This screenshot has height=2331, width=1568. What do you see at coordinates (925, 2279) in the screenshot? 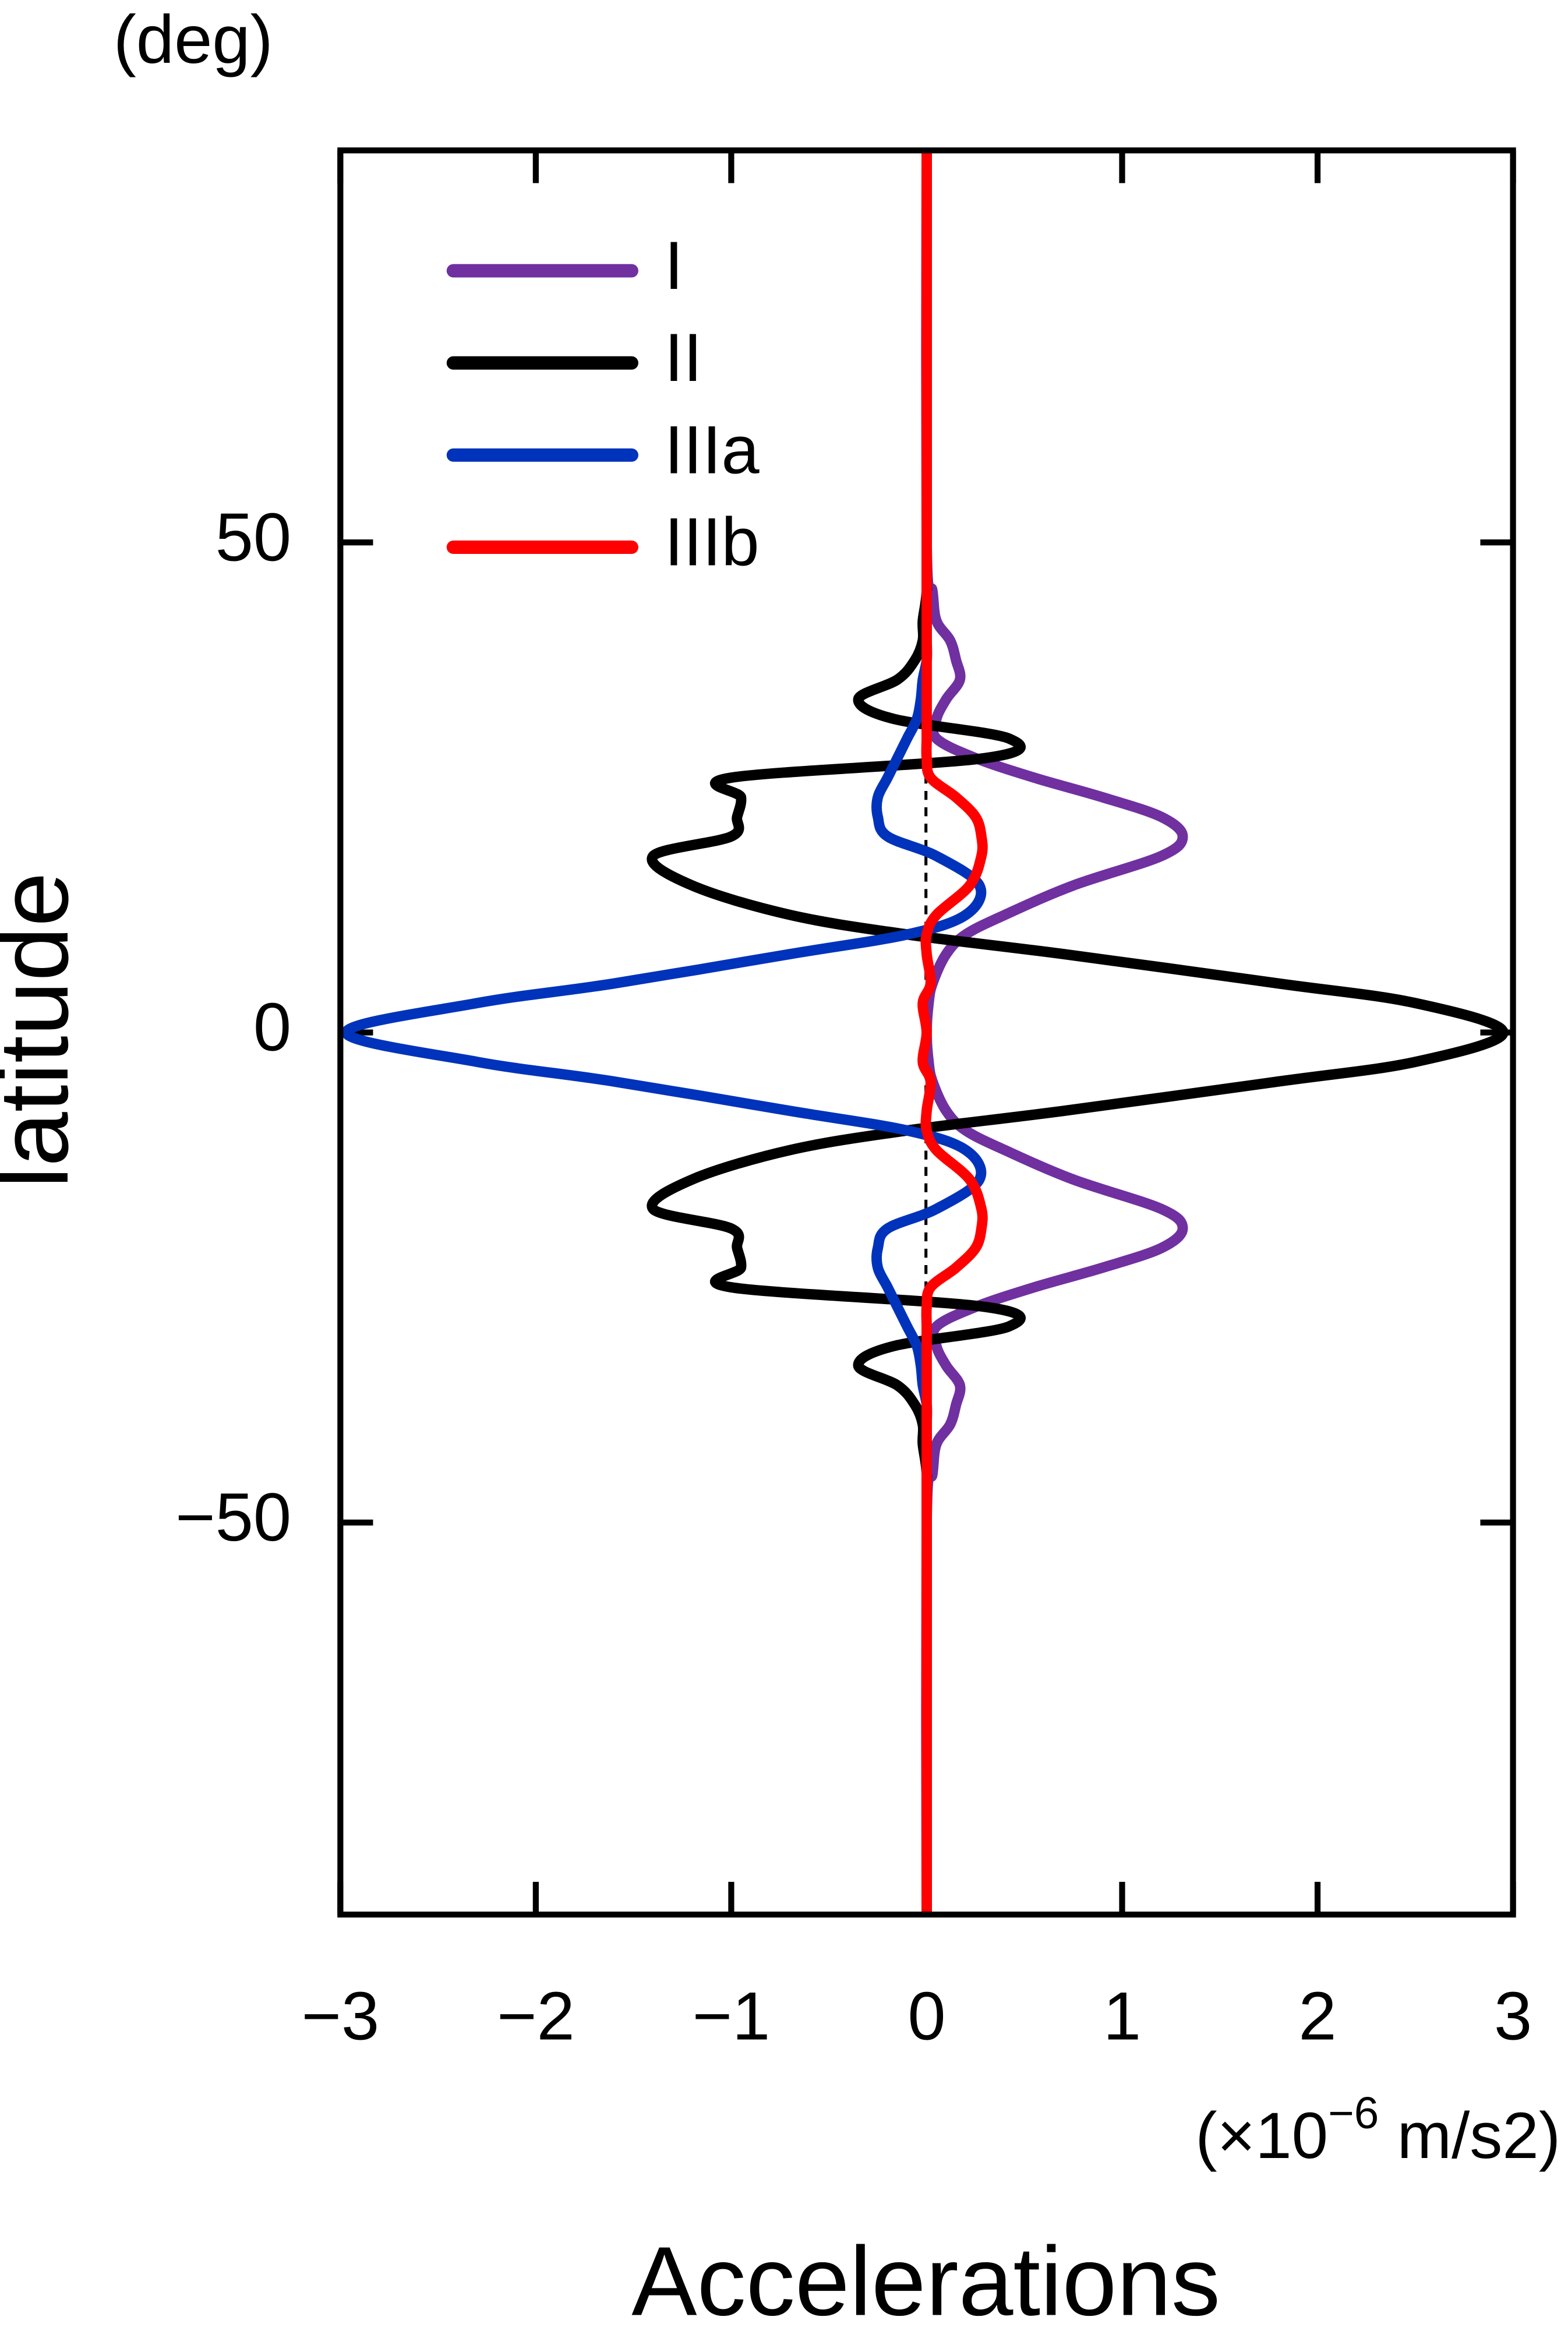
I see `x-axis-label: Accelerations` at bounding box center [925, 2279].